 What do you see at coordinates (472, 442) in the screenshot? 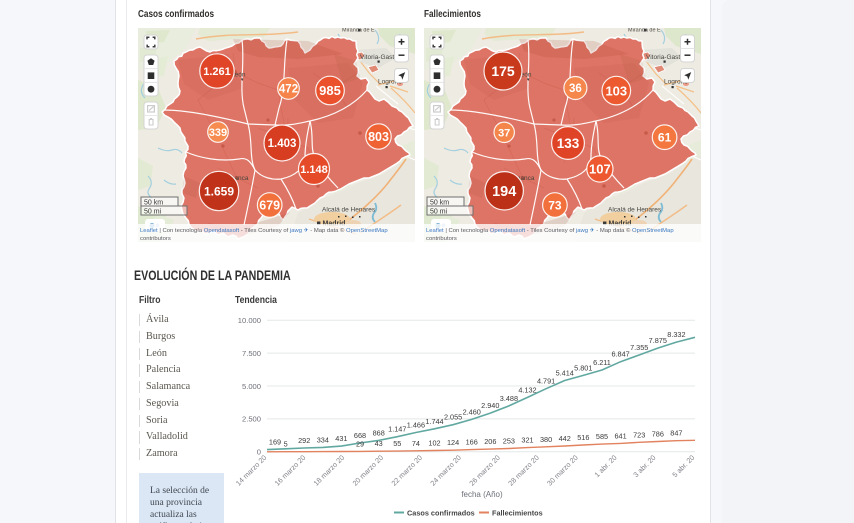
I see `svg-text: 166` at bounding box center [472, 442].